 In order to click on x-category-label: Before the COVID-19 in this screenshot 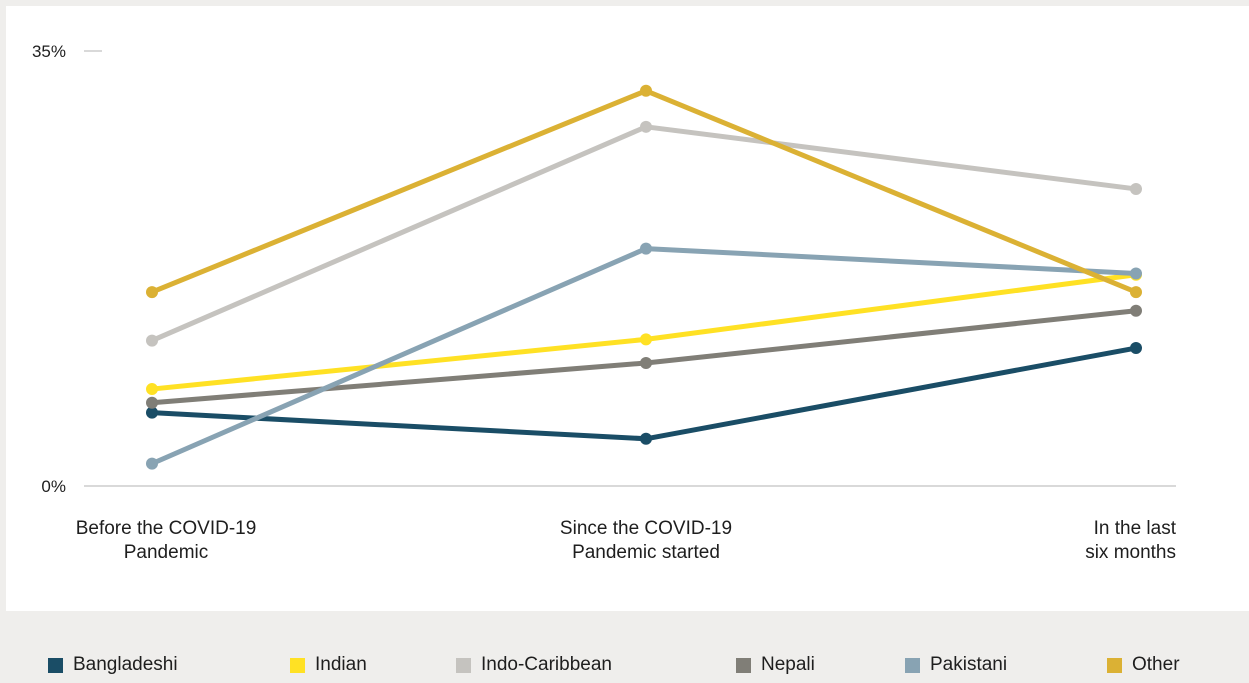, I will do `click(166, 528)`.